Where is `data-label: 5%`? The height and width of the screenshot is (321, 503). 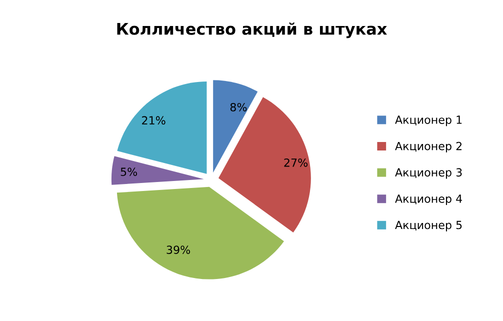
data-label: 5% is located at coordinates (129, 172).